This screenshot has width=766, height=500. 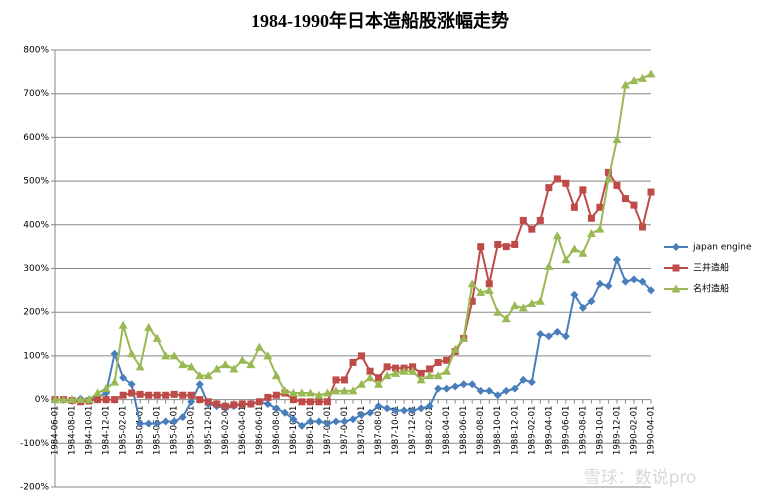 What do you see at coordinates (73, 430) in the screenshot?
I see `x-tick-label: 1984-08-01` at bounding box center [73, 430].